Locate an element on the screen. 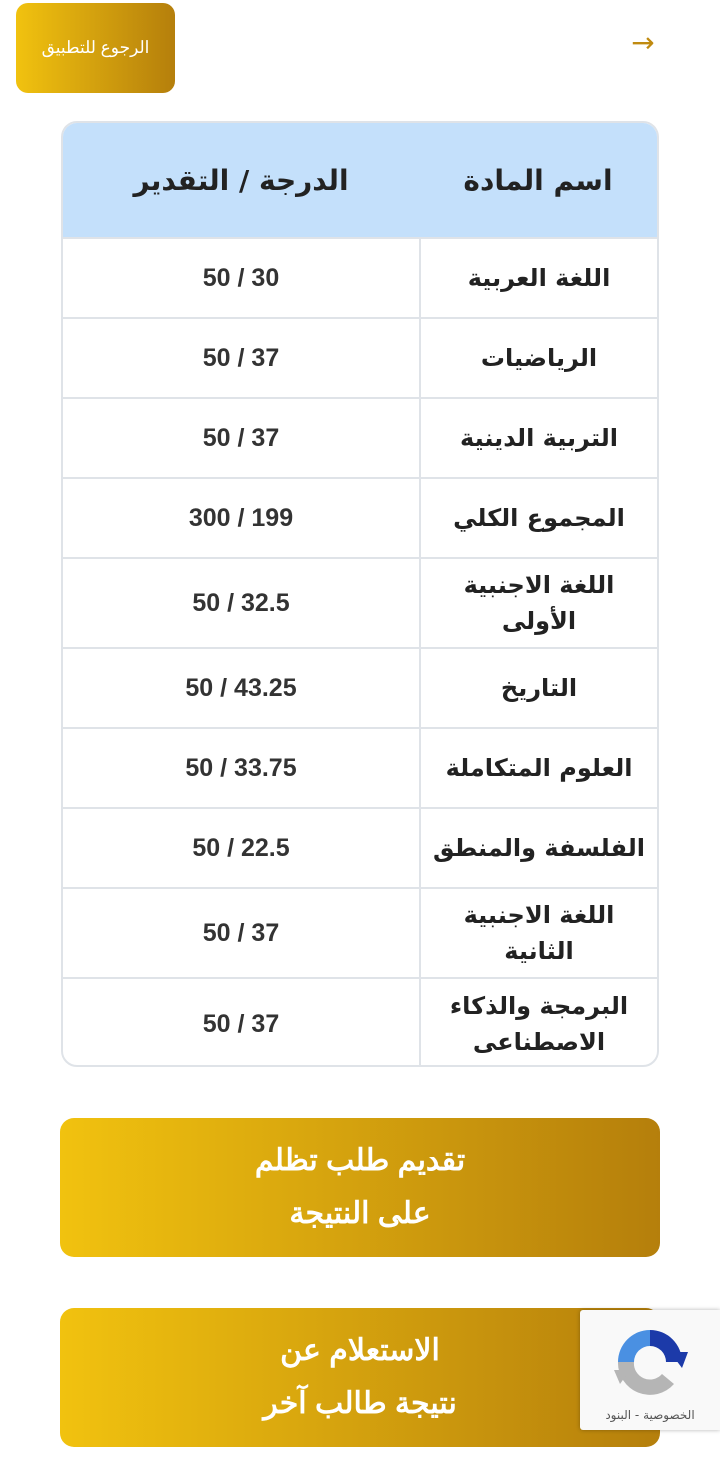 The width and height of the screenshot is (720, 1459). grade-cell: 50 / 43.25 is located at coordinates (241, 687).